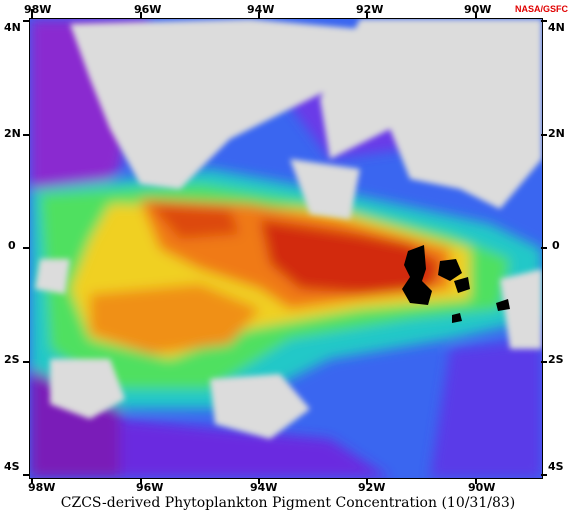  What do you see at coordinates (325, 189) in the screenshot?
I see `cloud-center-gap` at bounding box center [325, 189].